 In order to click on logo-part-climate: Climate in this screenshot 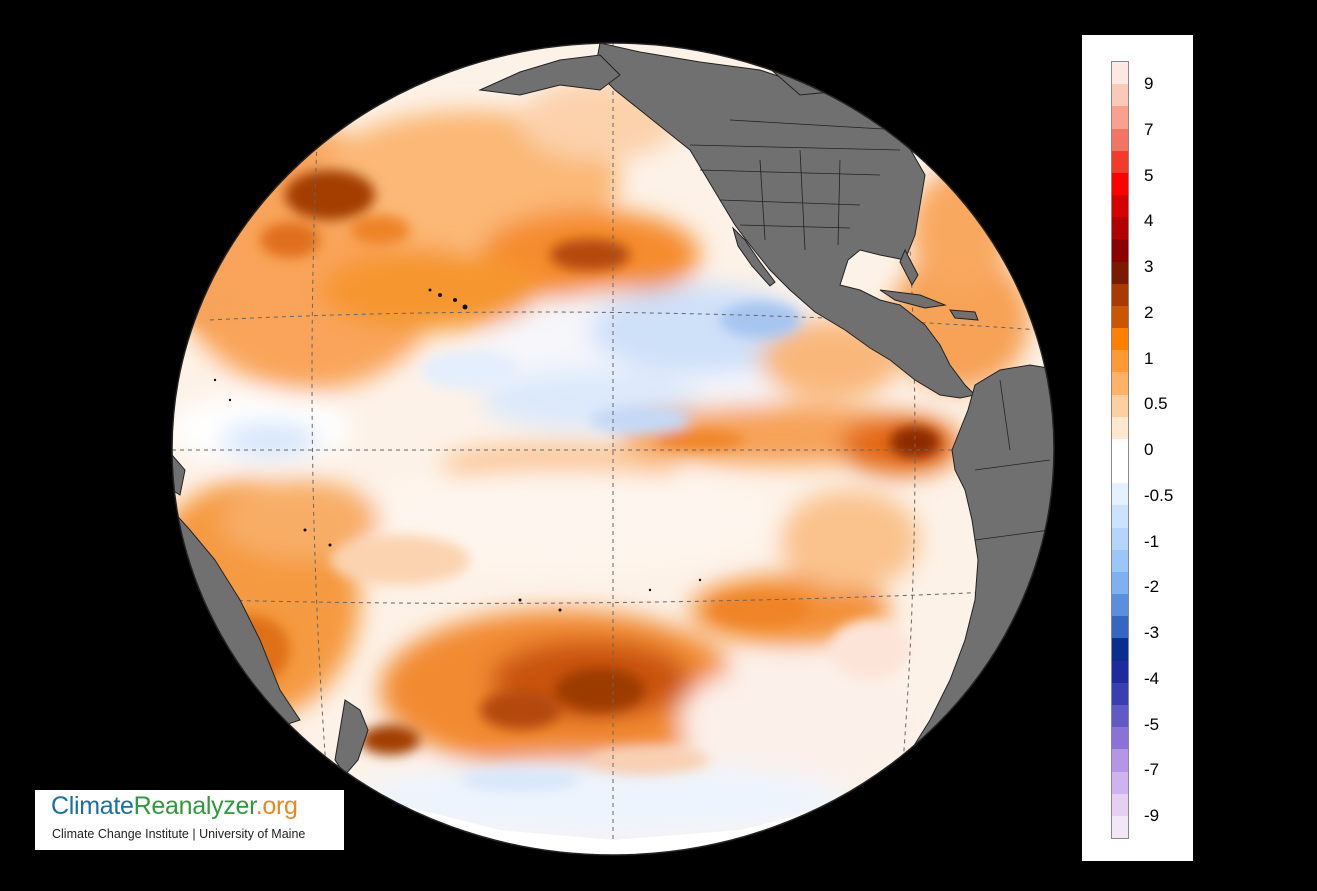, I will do `click(92, 806)`.